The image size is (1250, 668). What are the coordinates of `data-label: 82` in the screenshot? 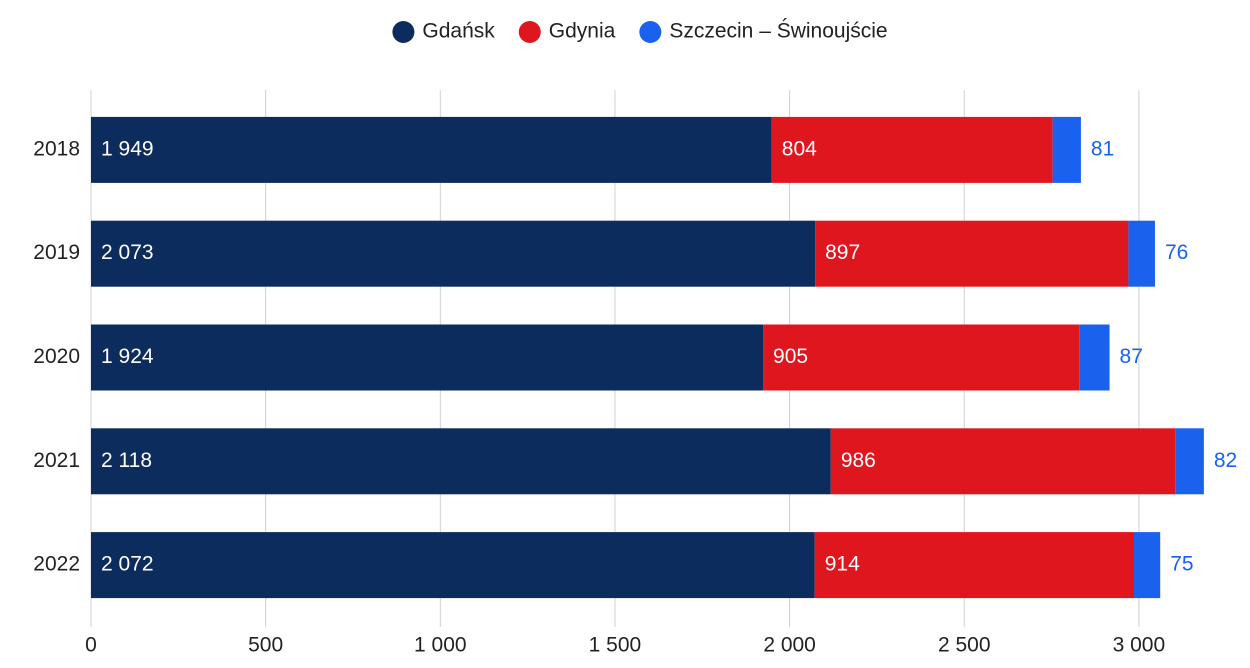 It's located at (1225, 460).